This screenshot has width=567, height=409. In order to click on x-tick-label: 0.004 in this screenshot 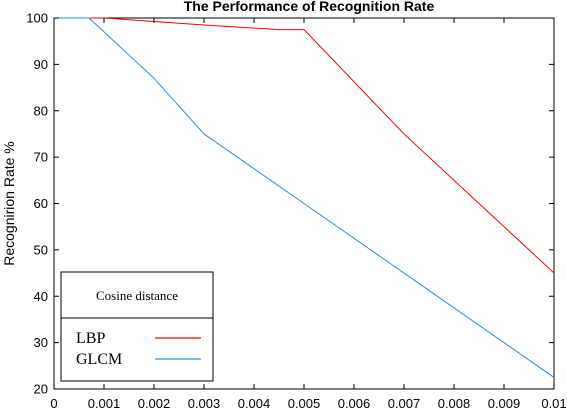, I will do `click(254, 402)`.